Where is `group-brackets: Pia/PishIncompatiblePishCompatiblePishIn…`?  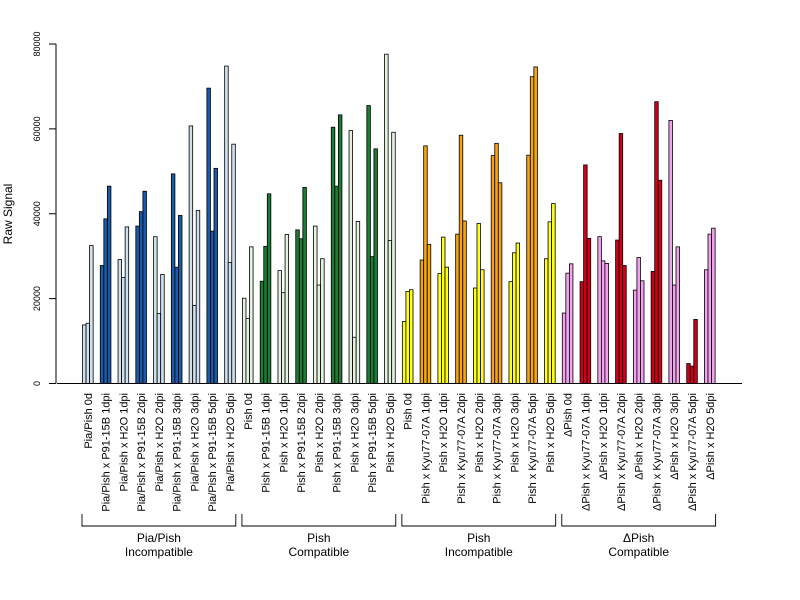
group-brackets: Pia/PishIncompatiblePishCompatiblePishIn… is located at coordinates (399, 536).